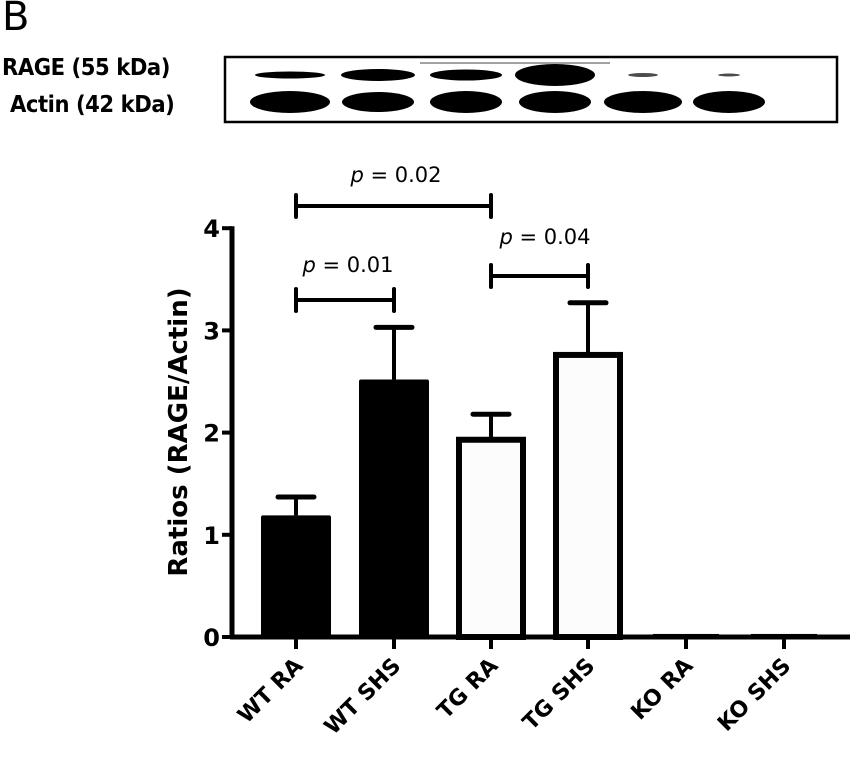 Image resolution: width=854 pixels, height=760 pixels. I want to click on y-tick-label: 1, so click(211, 536).